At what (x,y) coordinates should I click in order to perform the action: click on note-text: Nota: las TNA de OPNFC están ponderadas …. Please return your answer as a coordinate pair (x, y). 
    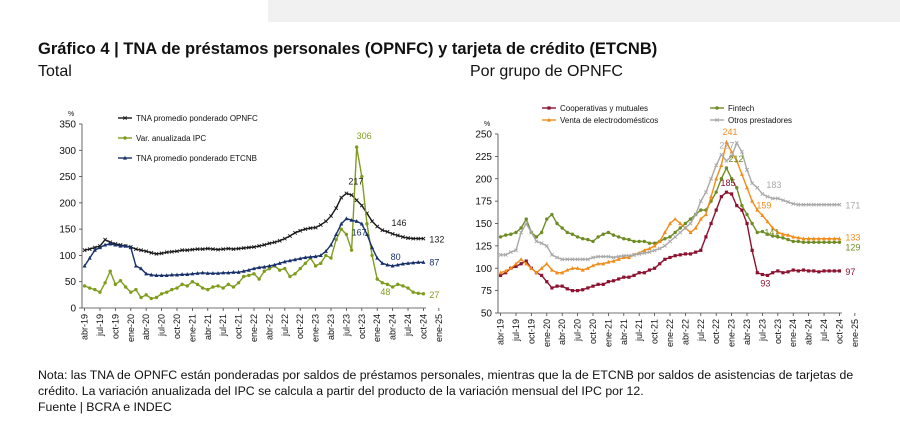
    Looking at the image, I should click on (446, 383).